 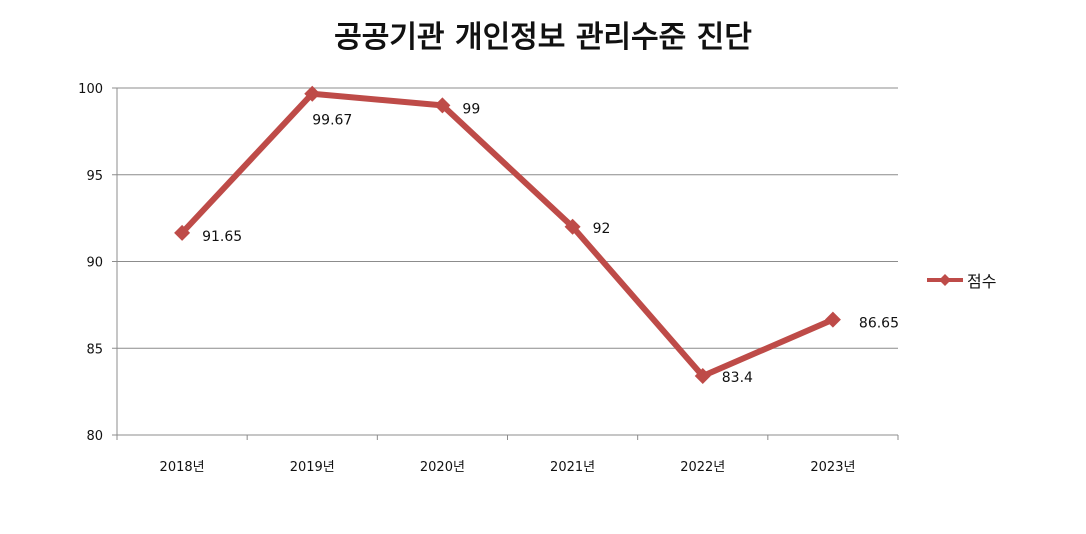 I want to click on data-label: 83.4, so click(x=737, y=378).